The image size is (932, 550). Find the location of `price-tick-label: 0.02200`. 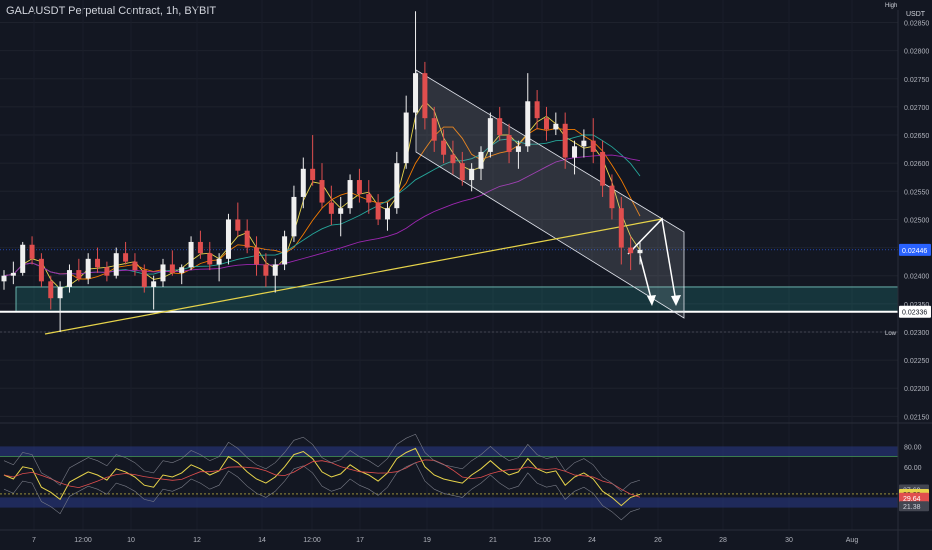

price-tick-label: 0.02200 is located at coordinates (916, 389).